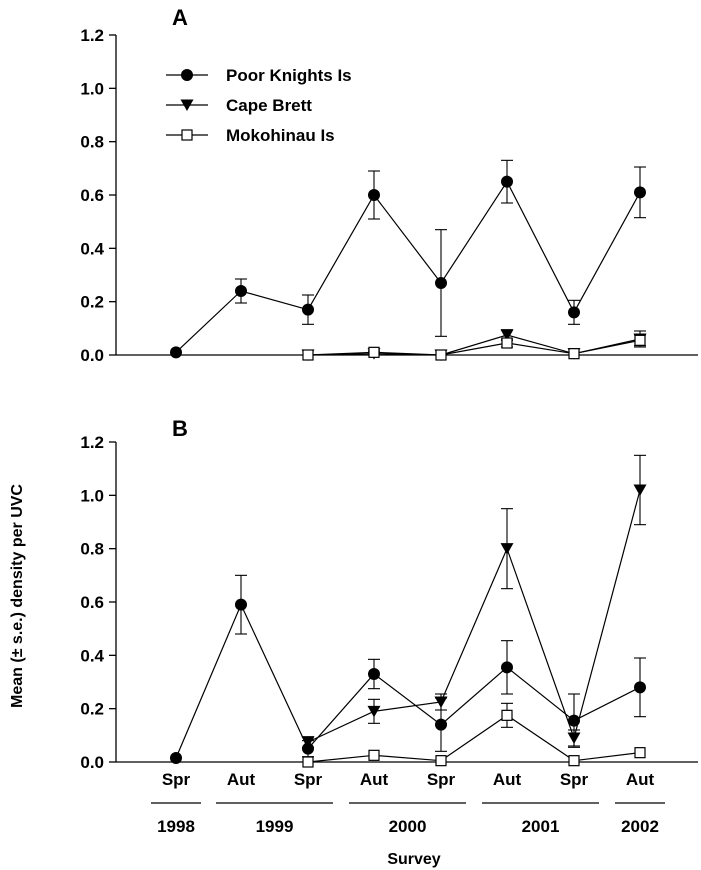  What do you see at coordinates (187, 105) in the screenshot?
I see `filled-triangle-marker-icon` at bounding box center [187, 105].